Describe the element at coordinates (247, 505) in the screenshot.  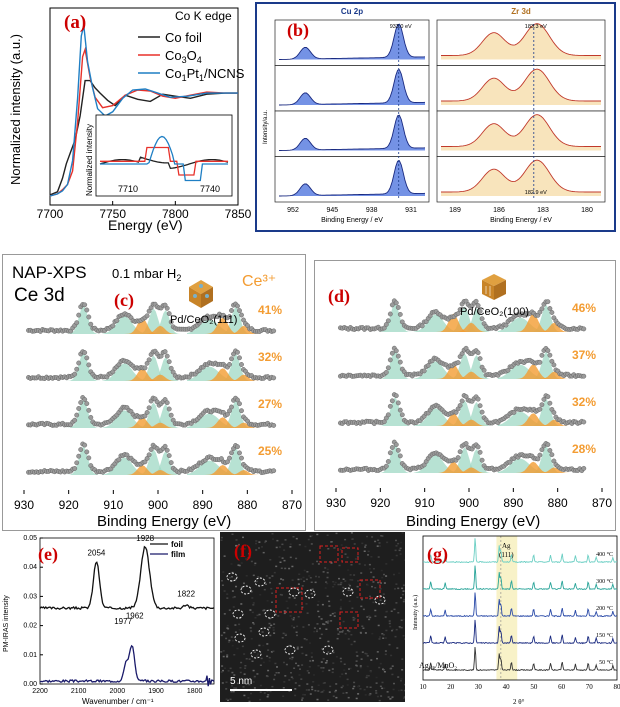
I see `x-tick-label: 880` at that location.